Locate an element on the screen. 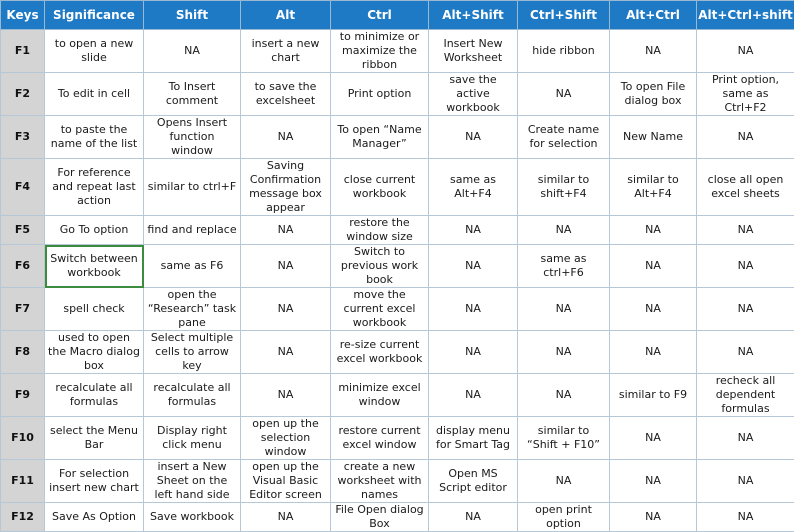  table-cell: select the Menu Bar is located at coordinates (94, 438).